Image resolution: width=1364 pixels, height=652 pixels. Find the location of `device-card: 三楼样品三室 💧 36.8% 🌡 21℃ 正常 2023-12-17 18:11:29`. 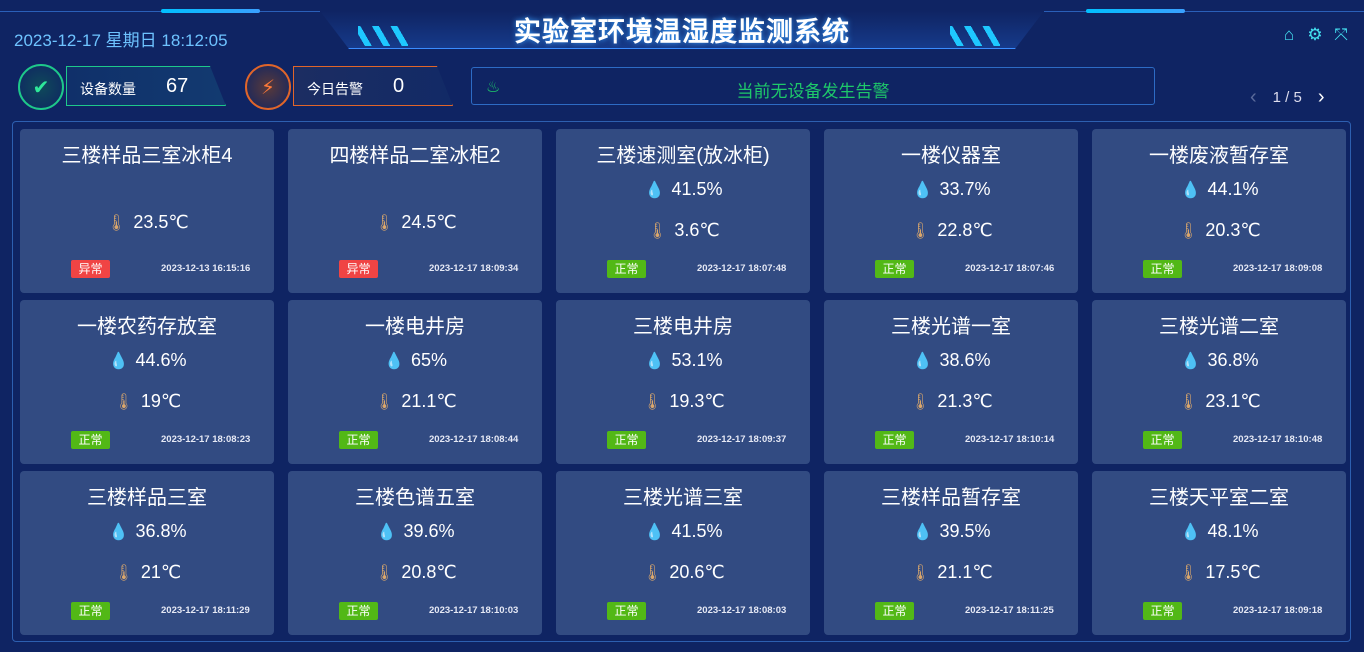

device-card: 三楼样品三室 💧 36.8% 🌡 21℃ 正常 2023-12-17 18:11:29 is located at coordinates (147, 553).